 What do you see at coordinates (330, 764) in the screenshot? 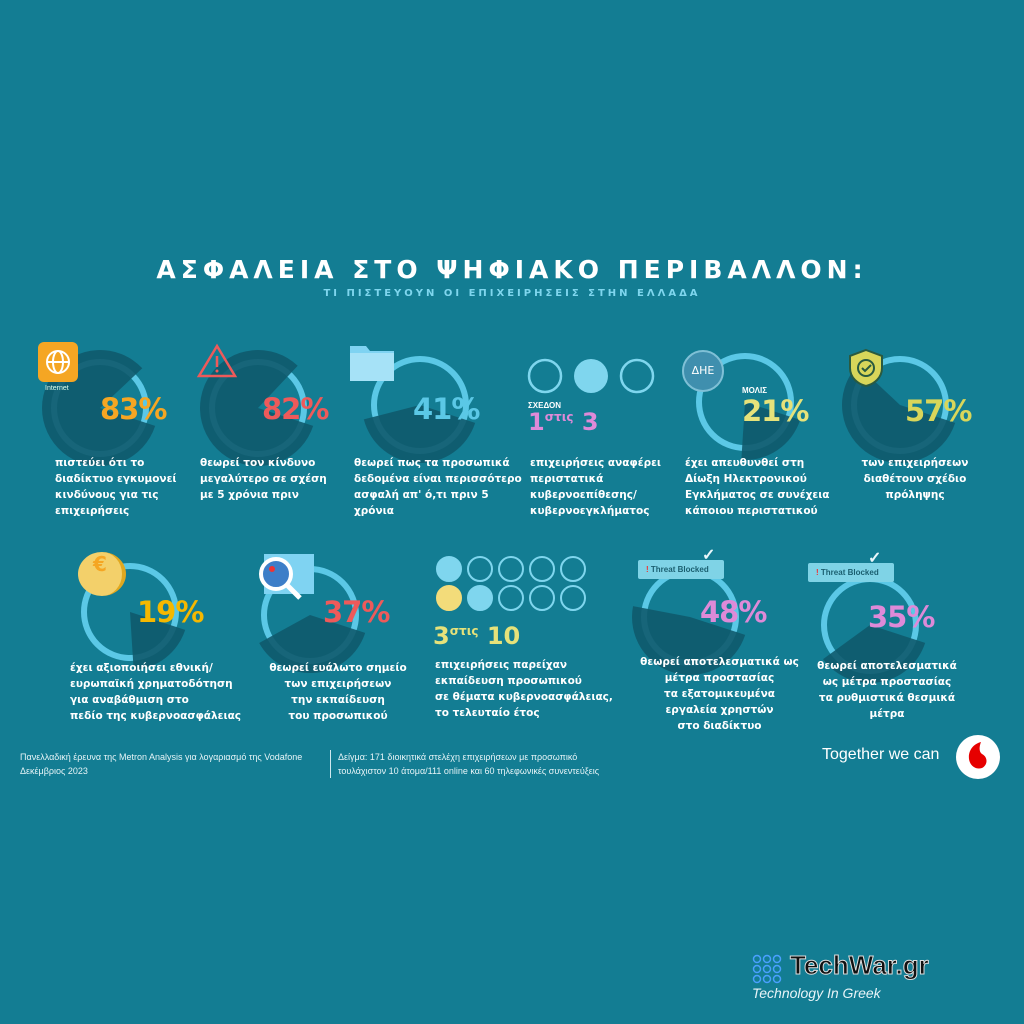
I see `footer-divider` at bounding box center [330, 764].